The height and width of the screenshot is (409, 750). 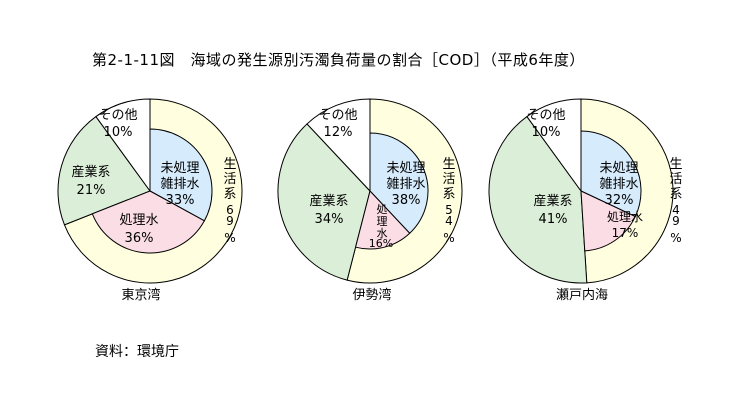 I want to click on label-untreated: 未処理雑排水 38%, so click(x=405, y=184).